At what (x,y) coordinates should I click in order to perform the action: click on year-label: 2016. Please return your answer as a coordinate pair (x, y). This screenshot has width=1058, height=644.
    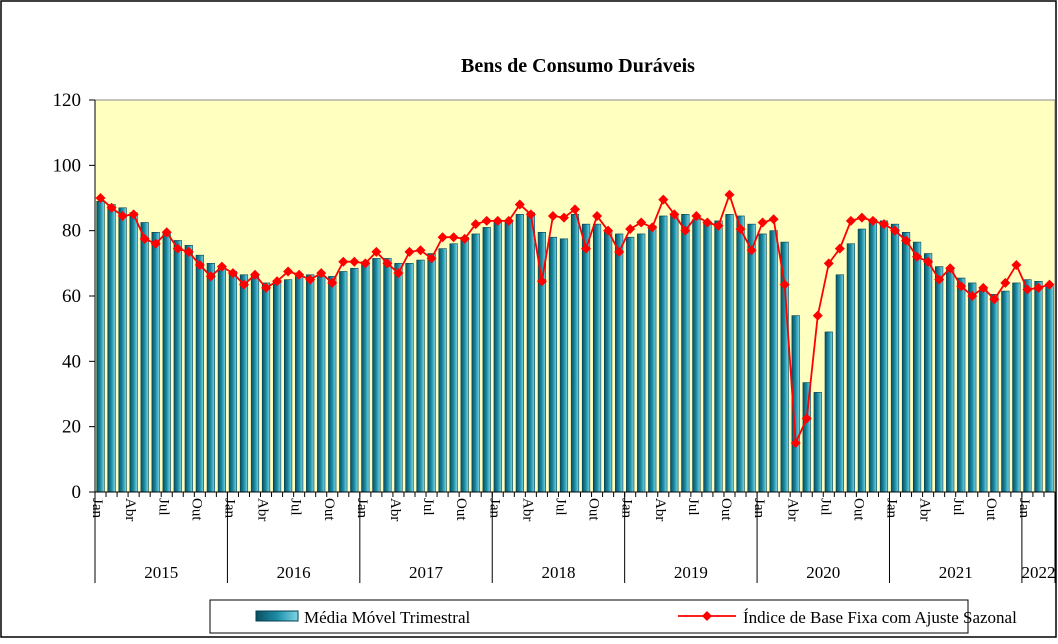
    Looking at the image, I should click on (294, 572).